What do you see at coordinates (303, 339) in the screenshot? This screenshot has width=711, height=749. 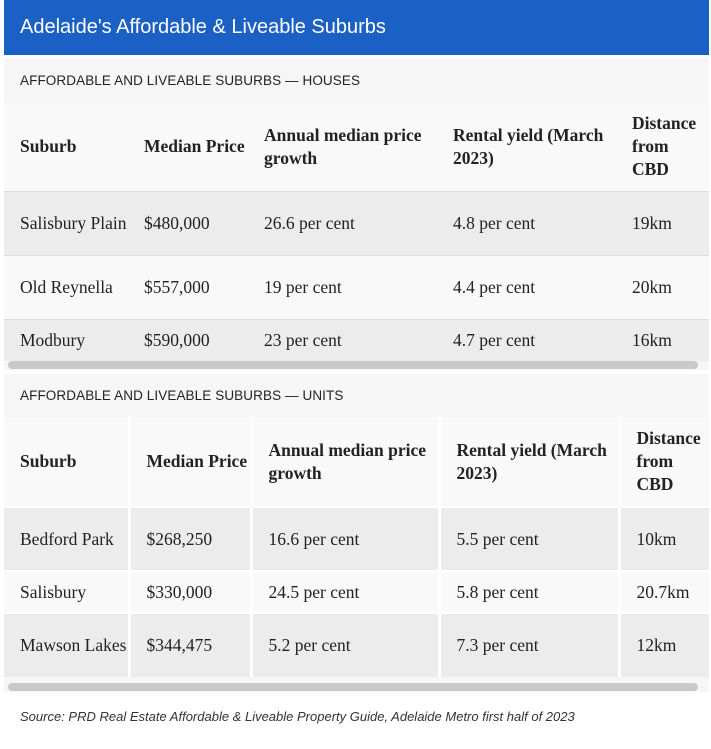 I see `cell-annual-growth: 23 per cent` at bounding box center [303, 339].